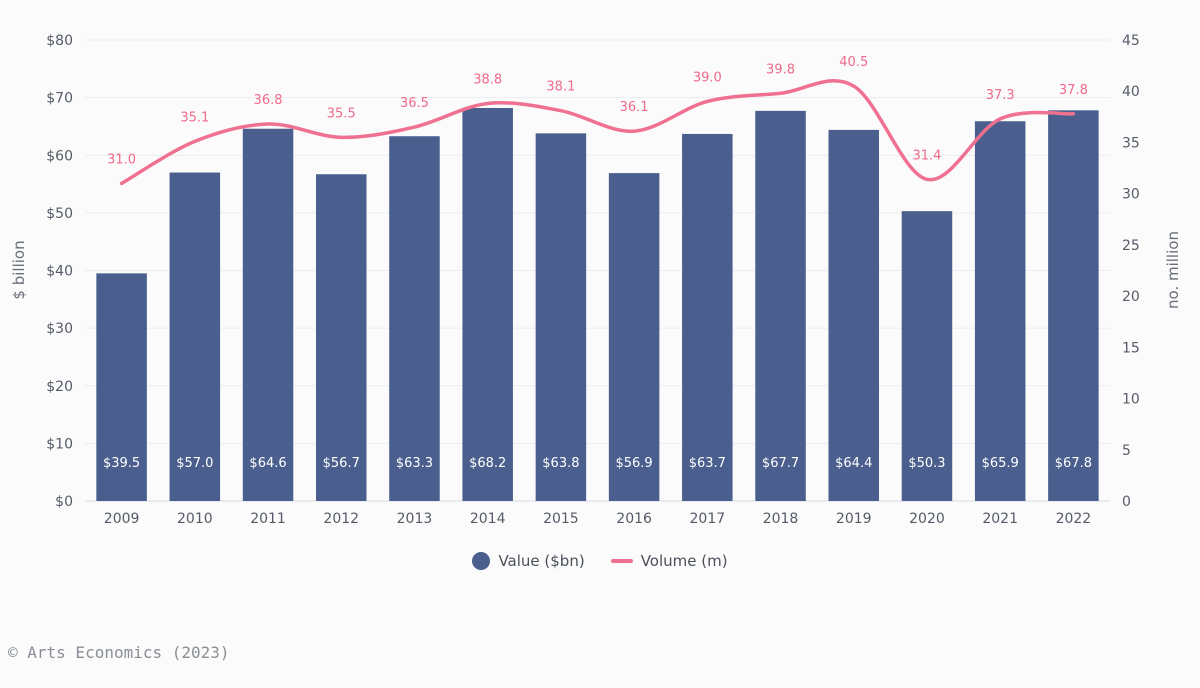 The height and width of the screenshot is (688, 1200). What do you see at coordinates (1131, 92) in the screenshot?
I see `right-y-tick-label: 40` at bounding box center [1131, 92].